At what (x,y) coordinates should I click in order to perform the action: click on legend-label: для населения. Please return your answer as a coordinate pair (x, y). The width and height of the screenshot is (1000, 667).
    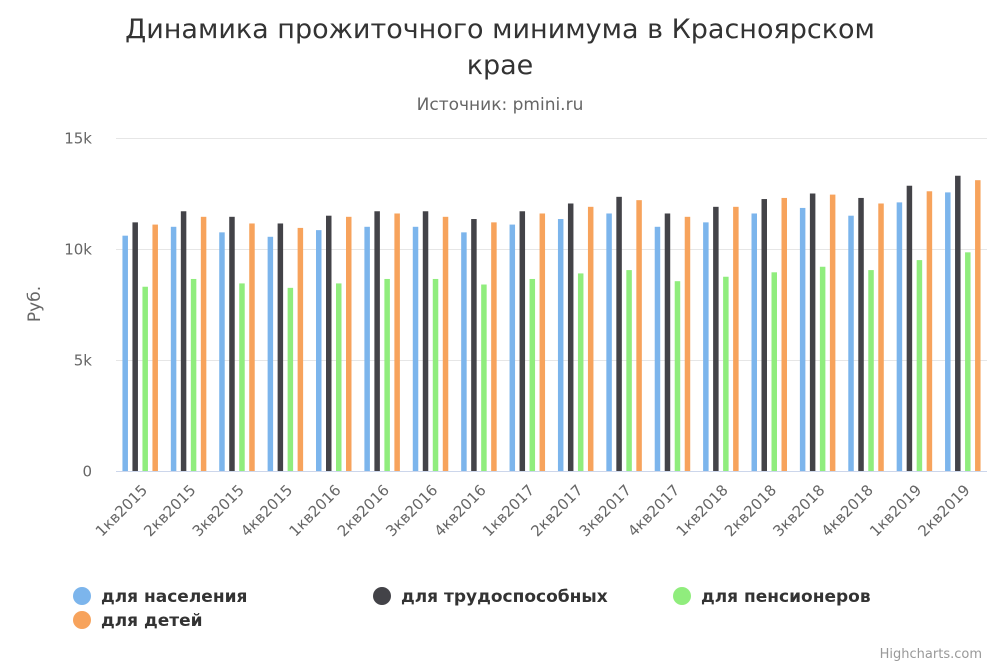
    Looking at the image, I should click on (174, 597).